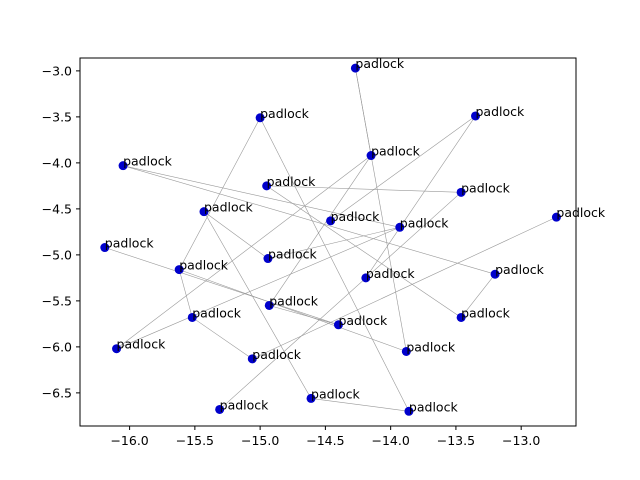  I want to click on point-label-20: padlock, so click(142, 344).